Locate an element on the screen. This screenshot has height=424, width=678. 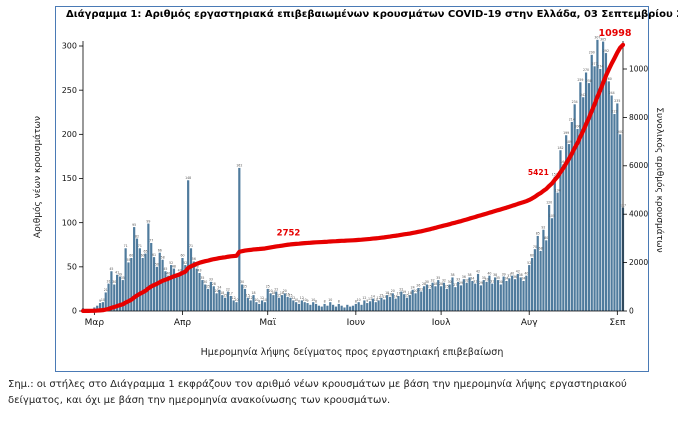
svg-text: 270 is located at coordinates (586, 70).